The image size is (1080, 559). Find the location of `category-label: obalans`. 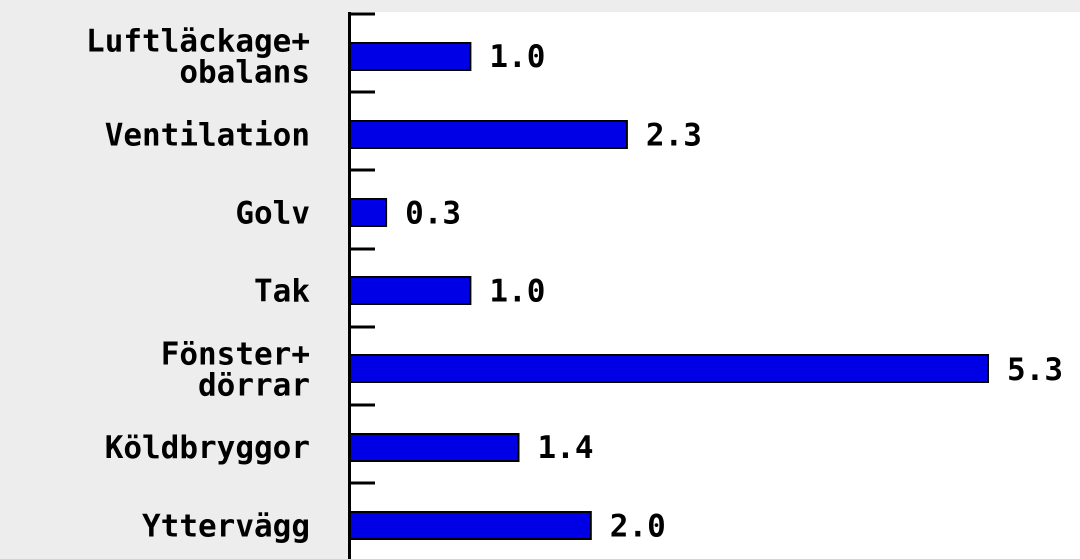

category-label: obalans is located at coordinates (244, 73).